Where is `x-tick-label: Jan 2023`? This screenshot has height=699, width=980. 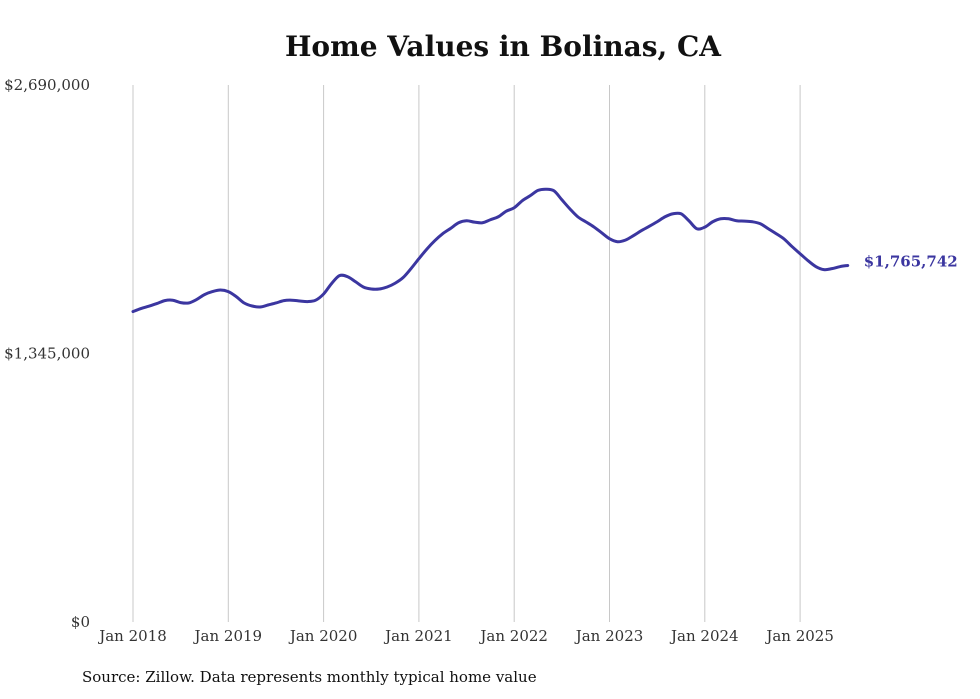 x-tick-label: Jan 2023 is located at coordinates (609, 636).